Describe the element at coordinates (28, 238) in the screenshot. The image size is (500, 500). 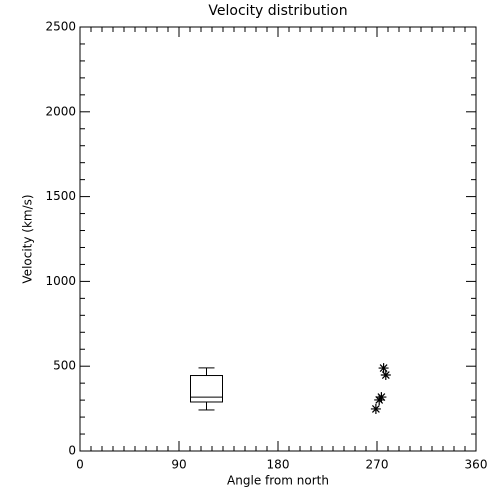
I see `y-axis-label: Velocity (km/s)` at that location.